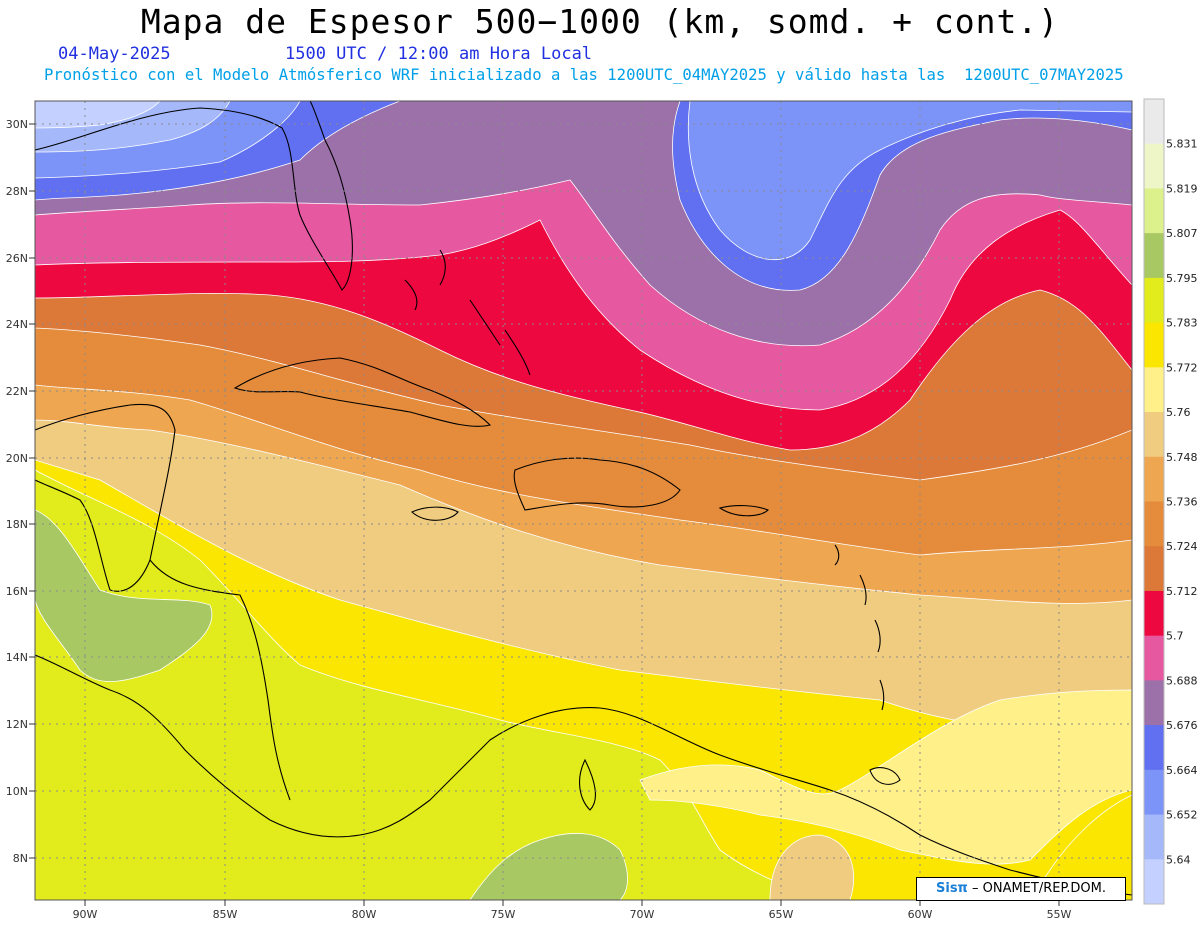 The height and width of the screenshot is (927, 1200). I want to click on colorbar-label: 5.688, so click(1182, 680).